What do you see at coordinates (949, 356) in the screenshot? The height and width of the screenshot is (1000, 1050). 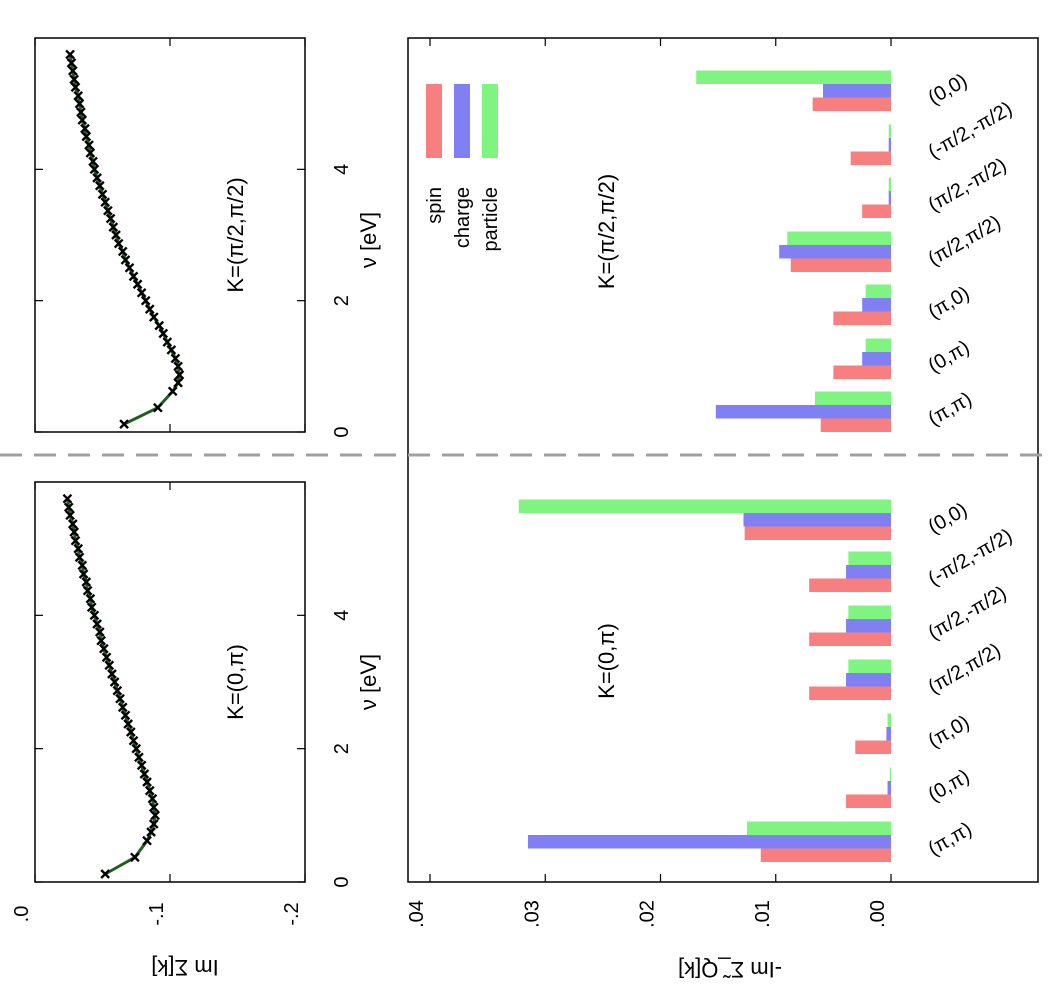 I see `category-label: (0,π)` at bounding box center [949, 356].